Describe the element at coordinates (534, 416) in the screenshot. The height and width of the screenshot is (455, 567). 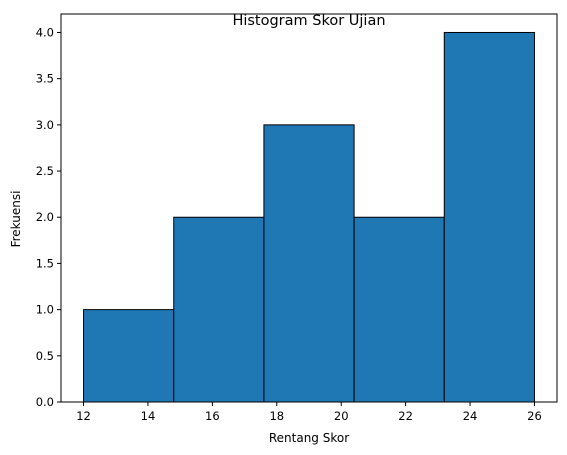
I see `x-tick-label: 26` at that location.